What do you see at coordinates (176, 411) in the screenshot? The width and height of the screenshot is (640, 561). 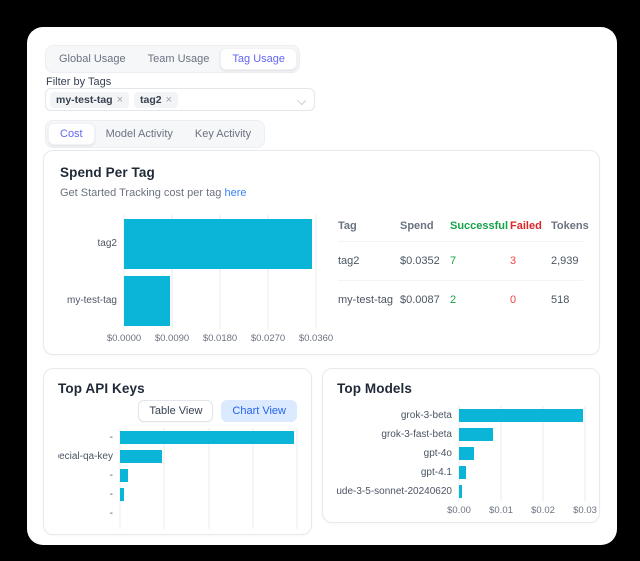 I see `table-view-button: Table View` at bounding box center [176, 411].